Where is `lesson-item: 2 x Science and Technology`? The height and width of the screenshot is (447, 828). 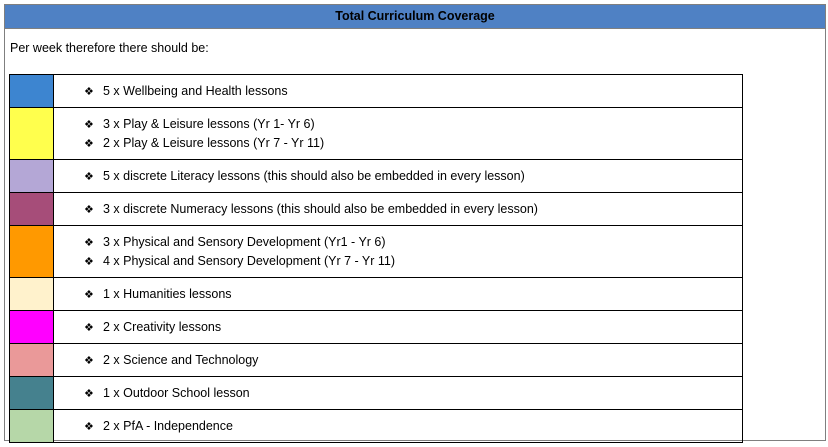 lesson-item: 2 x Science and Technology is located at coordinates (413, 360).